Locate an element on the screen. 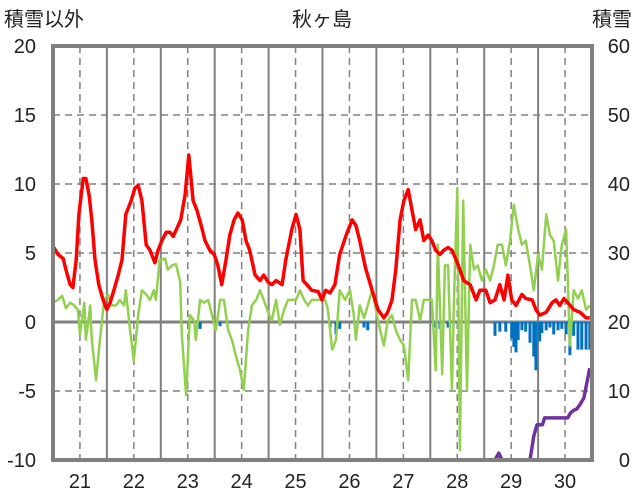 The image size is (636, 501). y-left-tick-label: 15 is located at coordinates (25, 116).